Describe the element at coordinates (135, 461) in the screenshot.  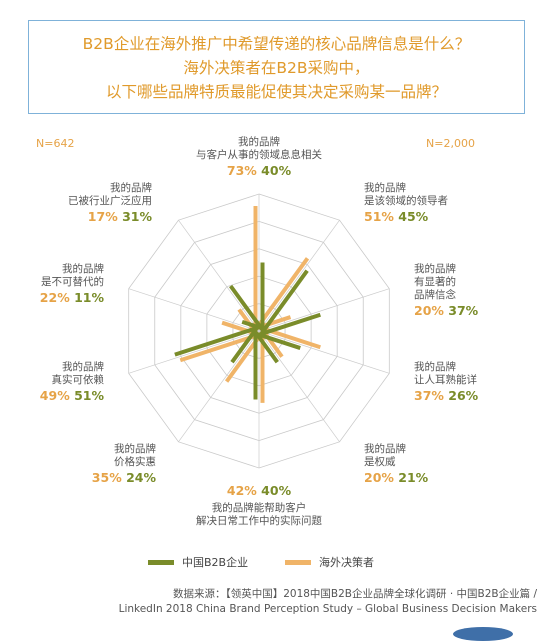
I see `category-text: 价格实惠` at that location.